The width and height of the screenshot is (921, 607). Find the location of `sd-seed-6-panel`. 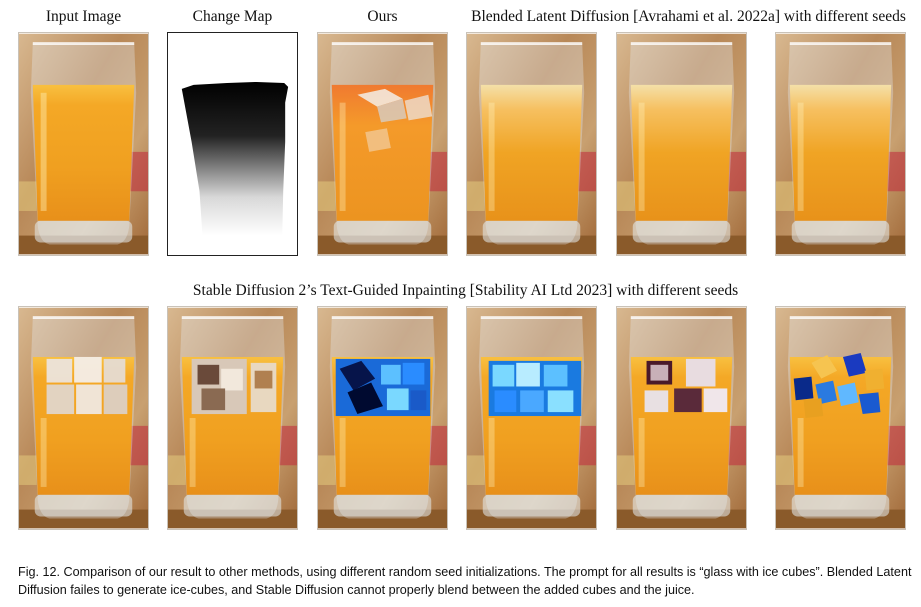

sd-seed-6-panel is located at coordinates (840, 418).